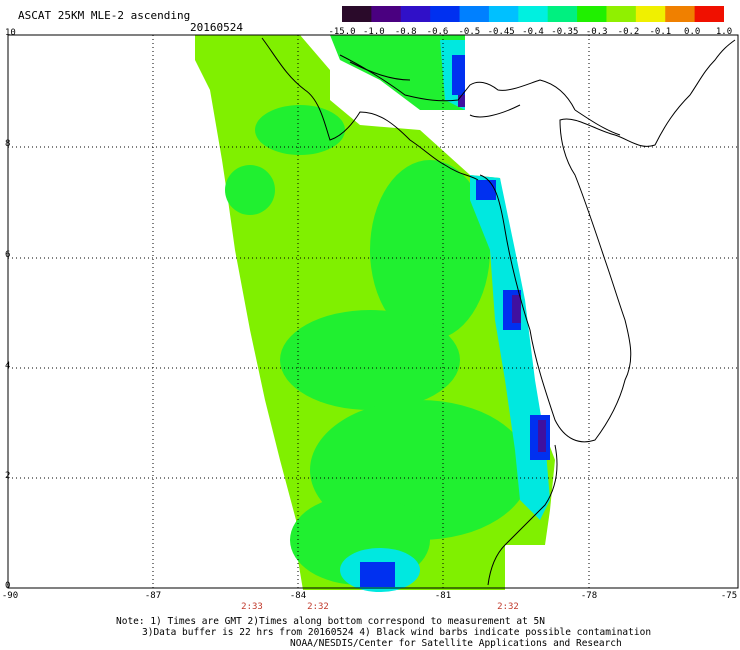 The height and width of the screenshot is (650, 740). What do you see at coordinates (660, 32) in the screenshot?
I see `color-scale-label: -0.1` at bounding box center [660, 32].